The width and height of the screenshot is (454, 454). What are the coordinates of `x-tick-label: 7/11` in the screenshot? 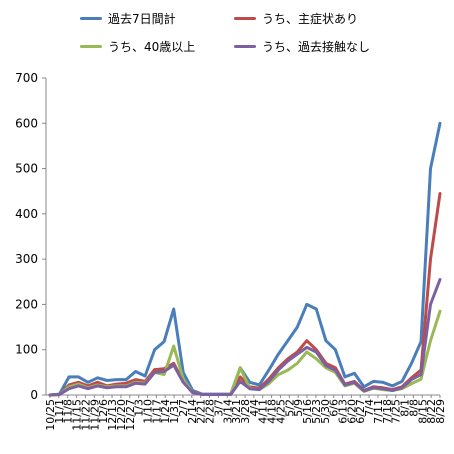 It's located at (378, 411).